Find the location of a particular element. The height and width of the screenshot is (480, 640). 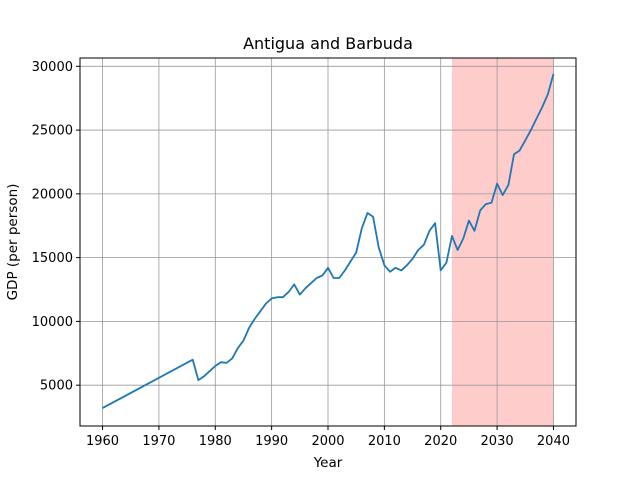

x-tick-label: 2000 is located at coordinates (327, 441).